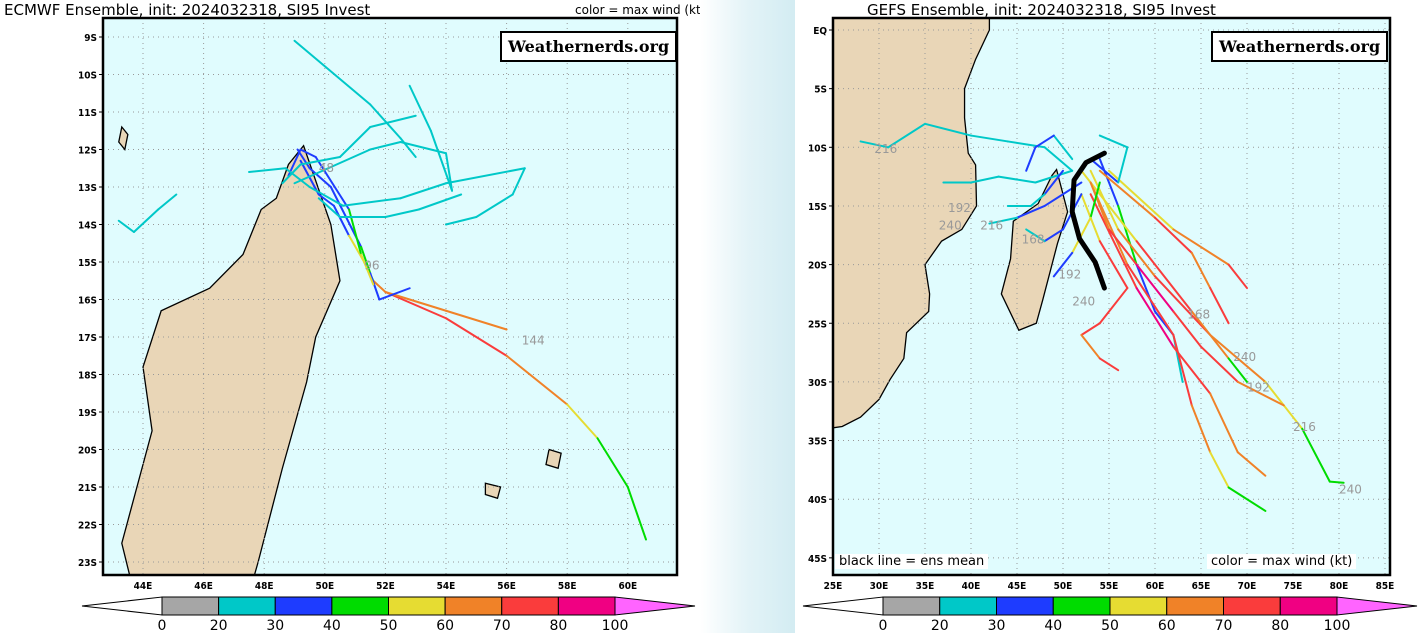 This screenshot has height=633, width=1422. I want to click on lon-label: 45E, so click(1017, 586).